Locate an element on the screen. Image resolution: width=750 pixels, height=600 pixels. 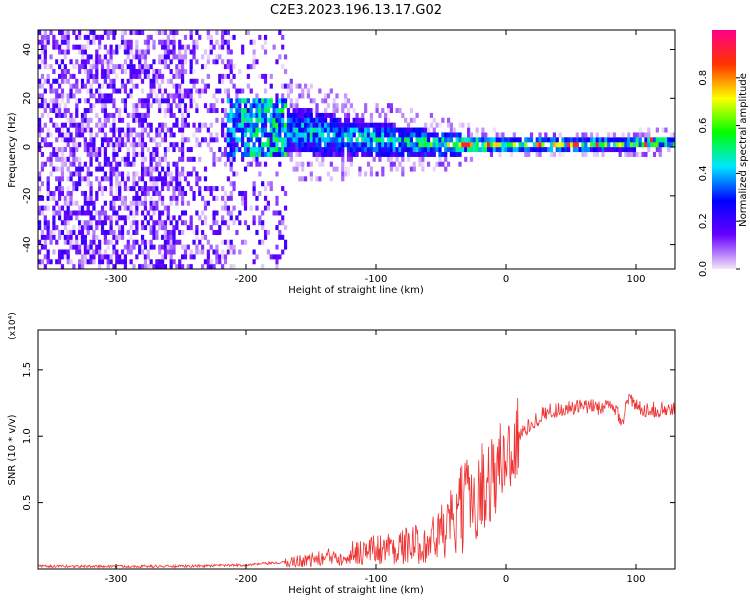
colorbar-scale is located at coordinates (724, 149).